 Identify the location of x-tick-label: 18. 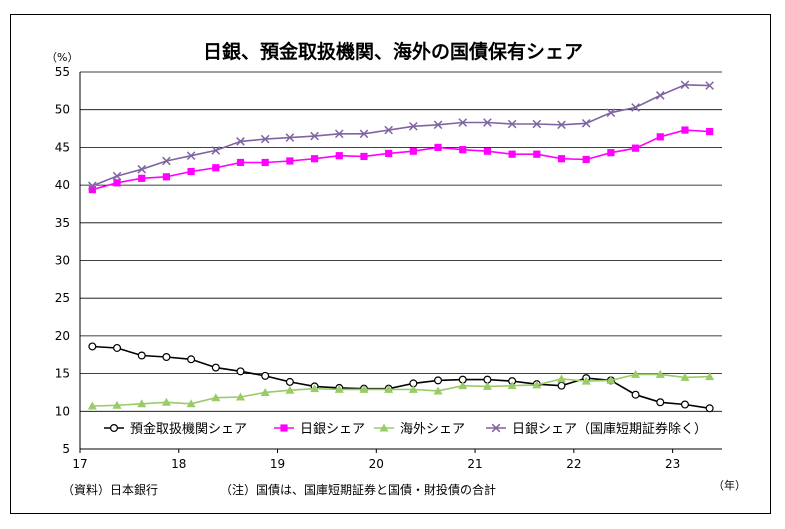
(178, 464).